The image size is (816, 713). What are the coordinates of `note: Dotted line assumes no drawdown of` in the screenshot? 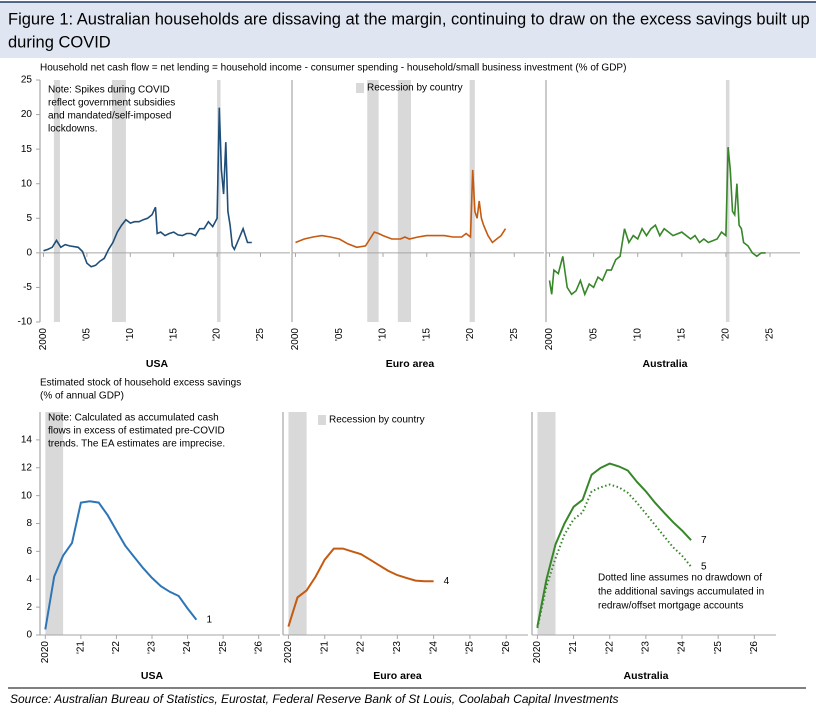 It's located at (680, 578).